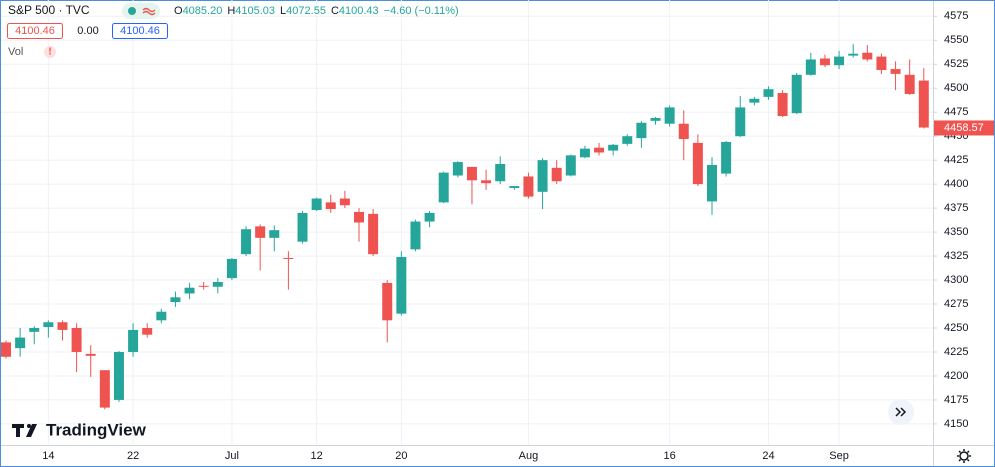 The height and width of the screenshot is (467, 995). What do you see at coordinates (956, 280) in the screenshot?
I see `y-tick-label: 4300` at bounding box center [956, 280].